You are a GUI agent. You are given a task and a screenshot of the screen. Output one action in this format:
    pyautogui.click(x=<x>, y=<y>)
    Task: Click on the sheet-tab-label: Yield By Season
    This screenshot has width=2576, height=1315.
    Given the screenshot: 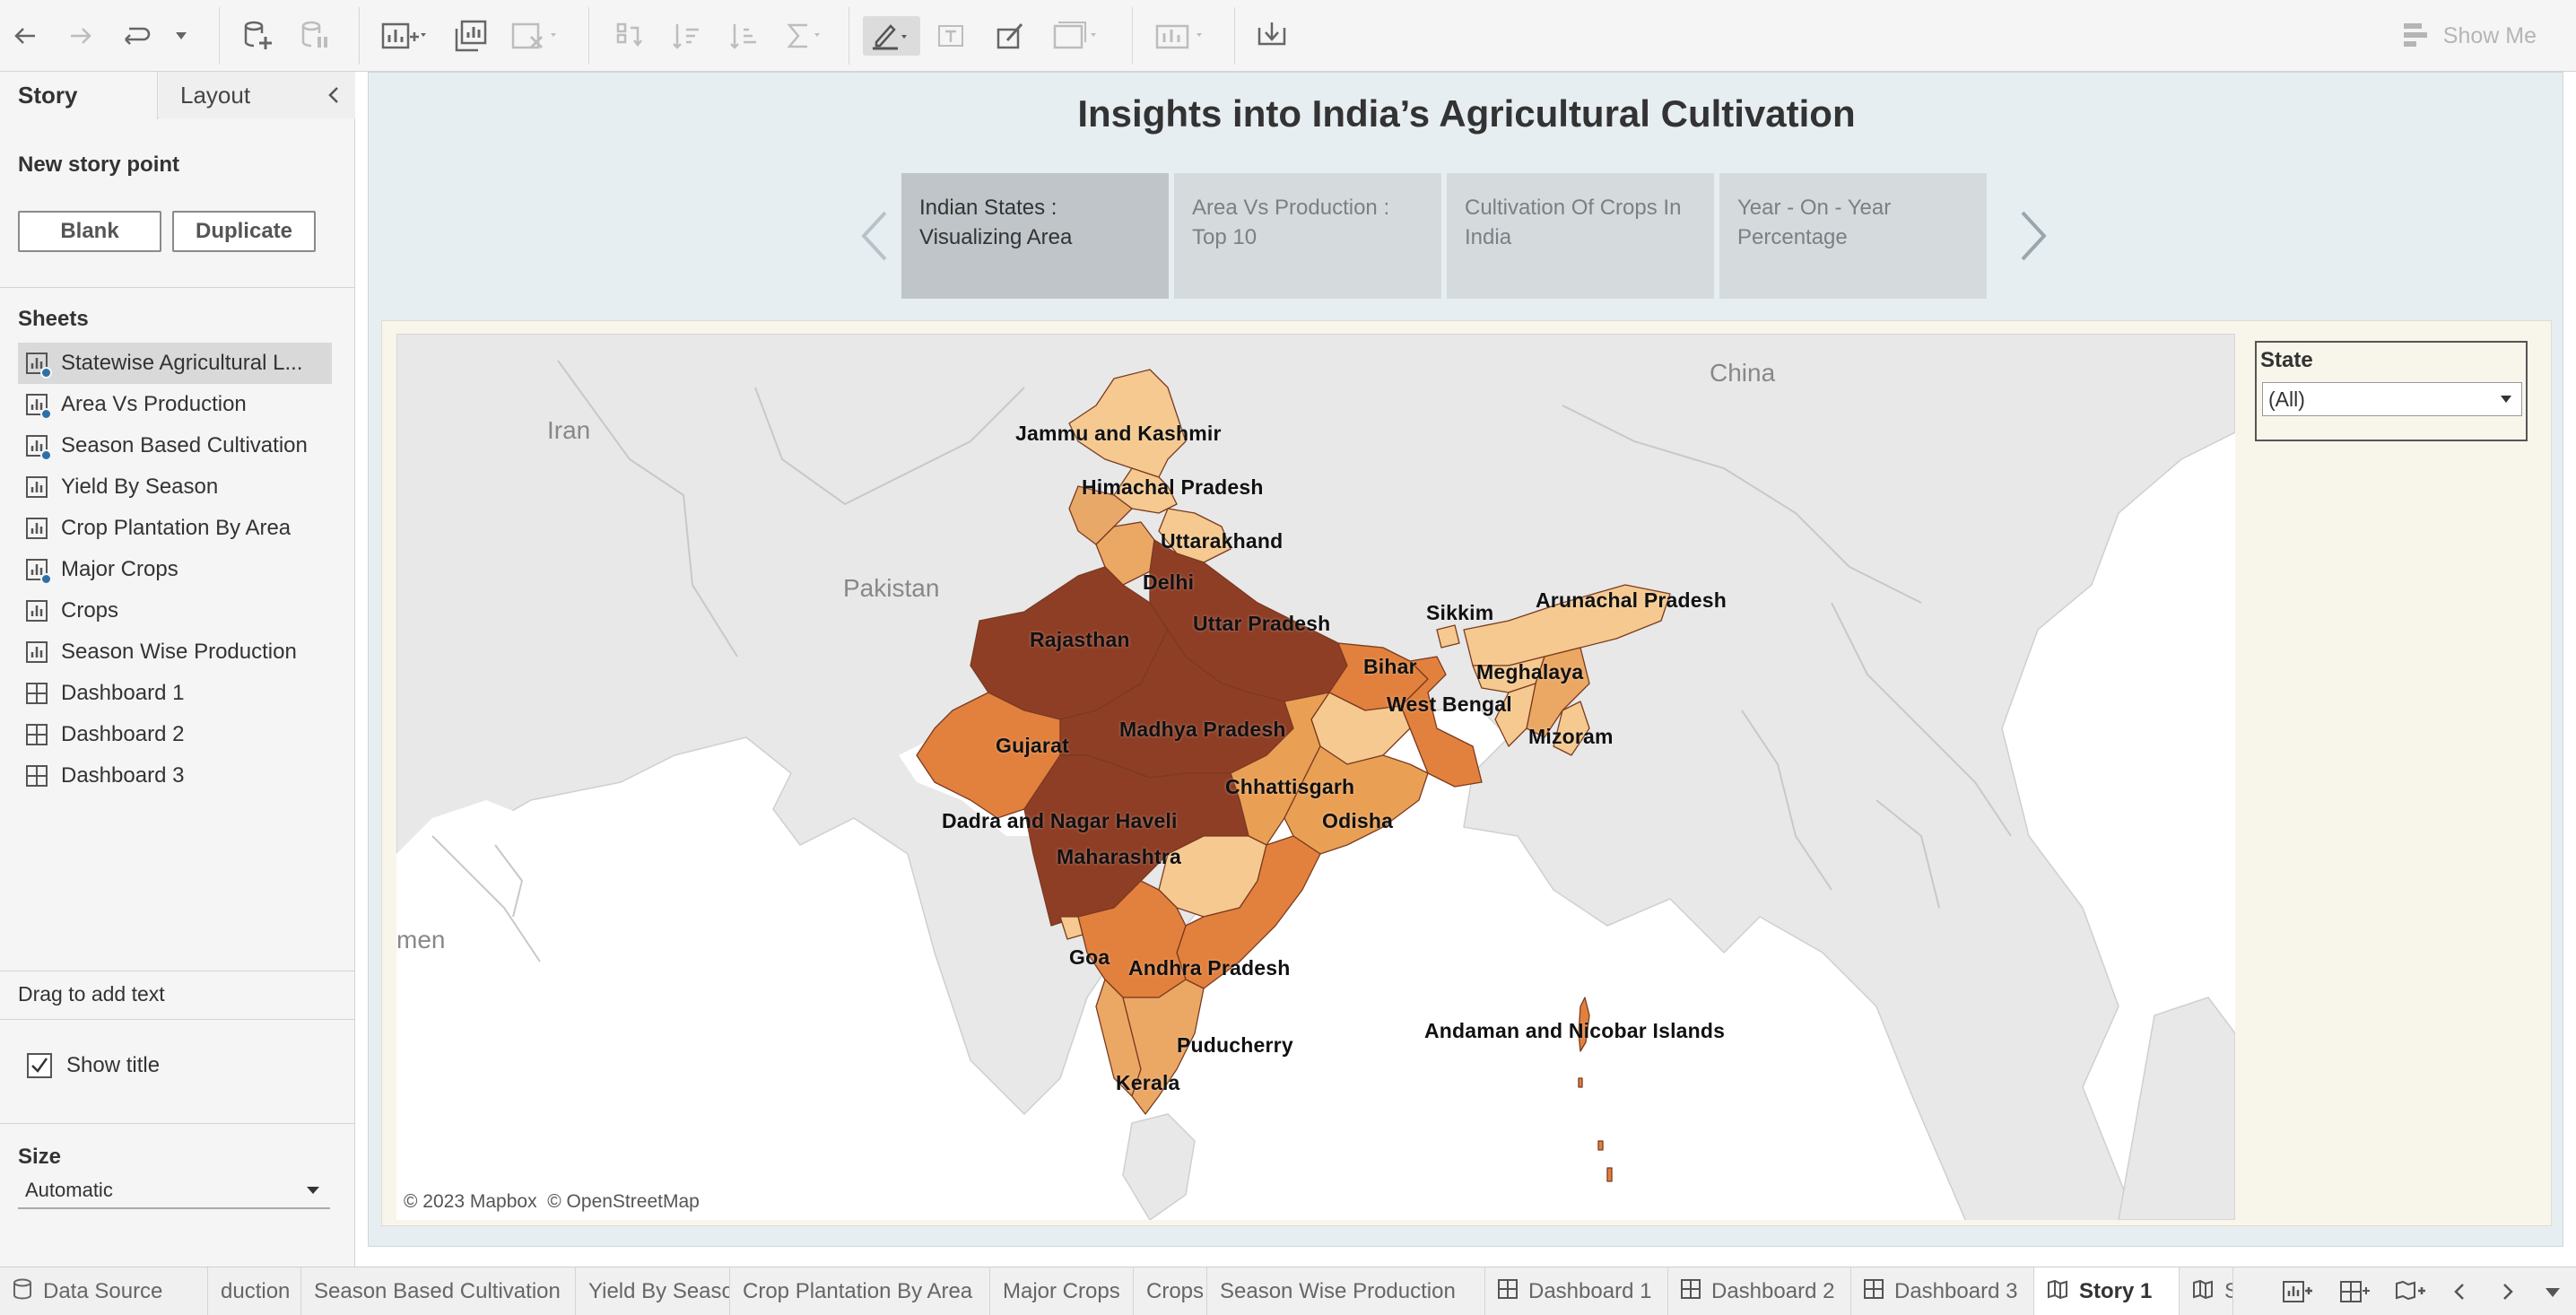 What is the action you would take?
    pyautogui.click(x=659, y=1291)
    